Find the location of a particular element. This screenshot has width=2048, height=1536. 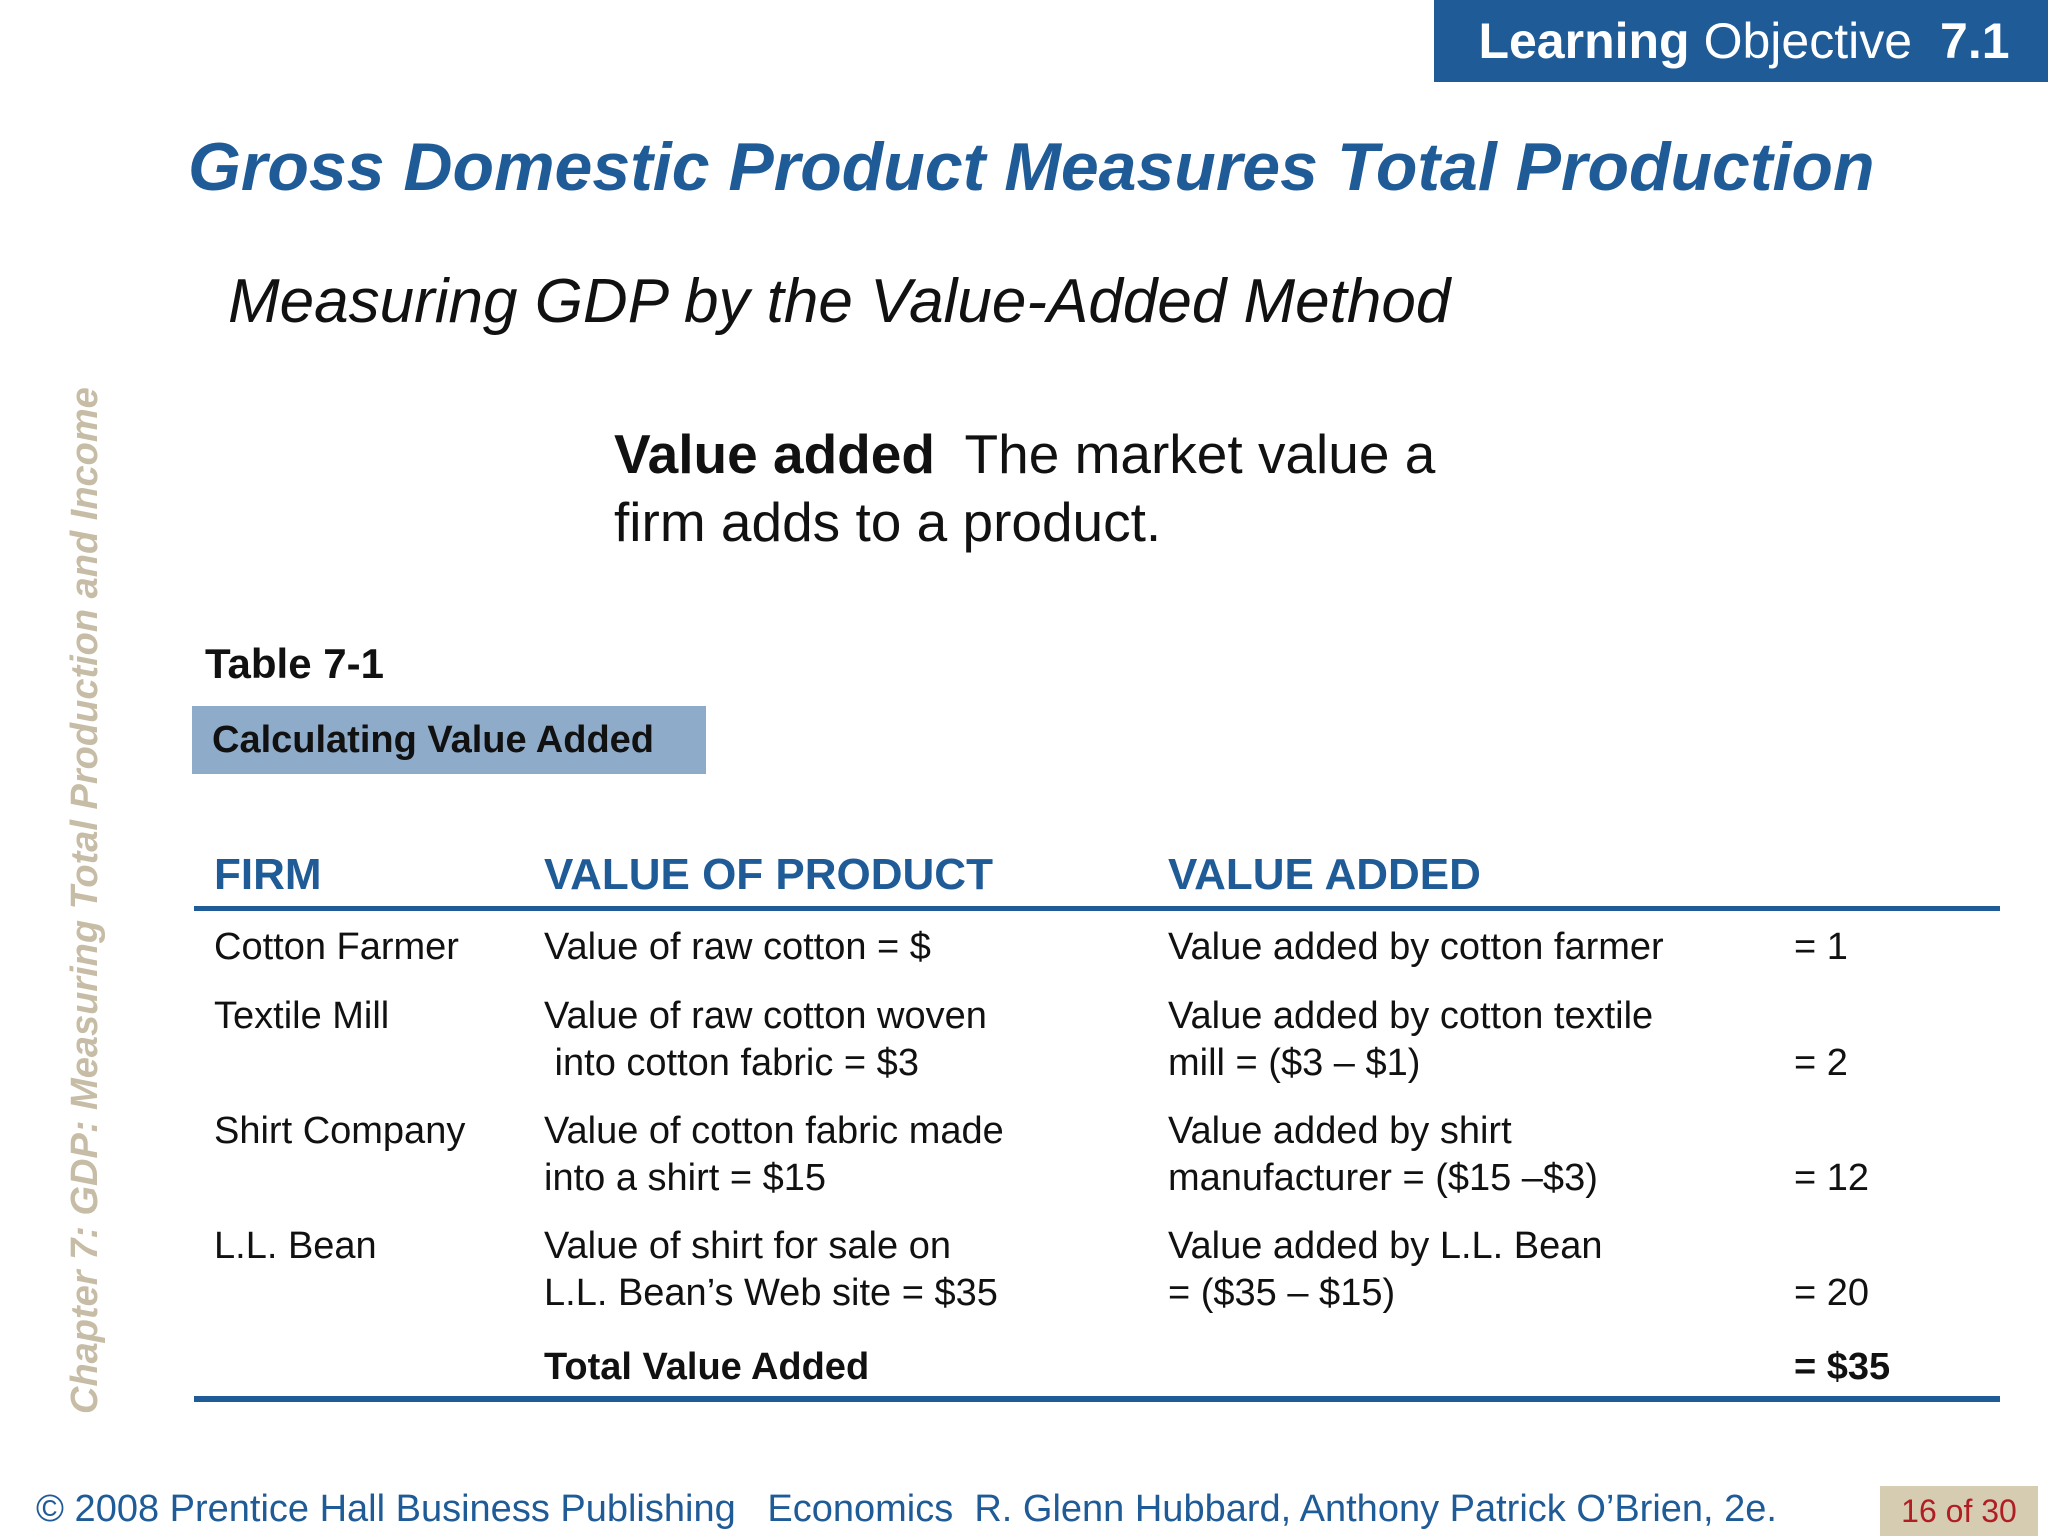

slide-subtitle: Measuring GDP by the Value-Added Method is located at coordinates (839, 301).